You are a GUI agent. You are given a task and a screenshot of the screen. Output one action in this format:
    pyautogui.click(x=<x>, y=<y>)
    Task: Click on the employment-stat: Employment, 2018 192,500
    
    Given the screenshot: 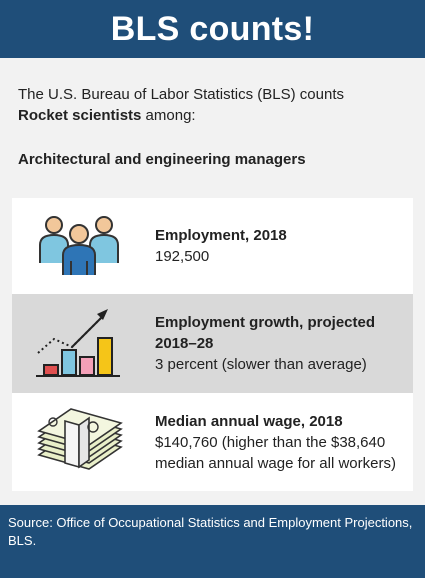 What is the action you would take?
    pyautogui.click(x=279, y=246)
    